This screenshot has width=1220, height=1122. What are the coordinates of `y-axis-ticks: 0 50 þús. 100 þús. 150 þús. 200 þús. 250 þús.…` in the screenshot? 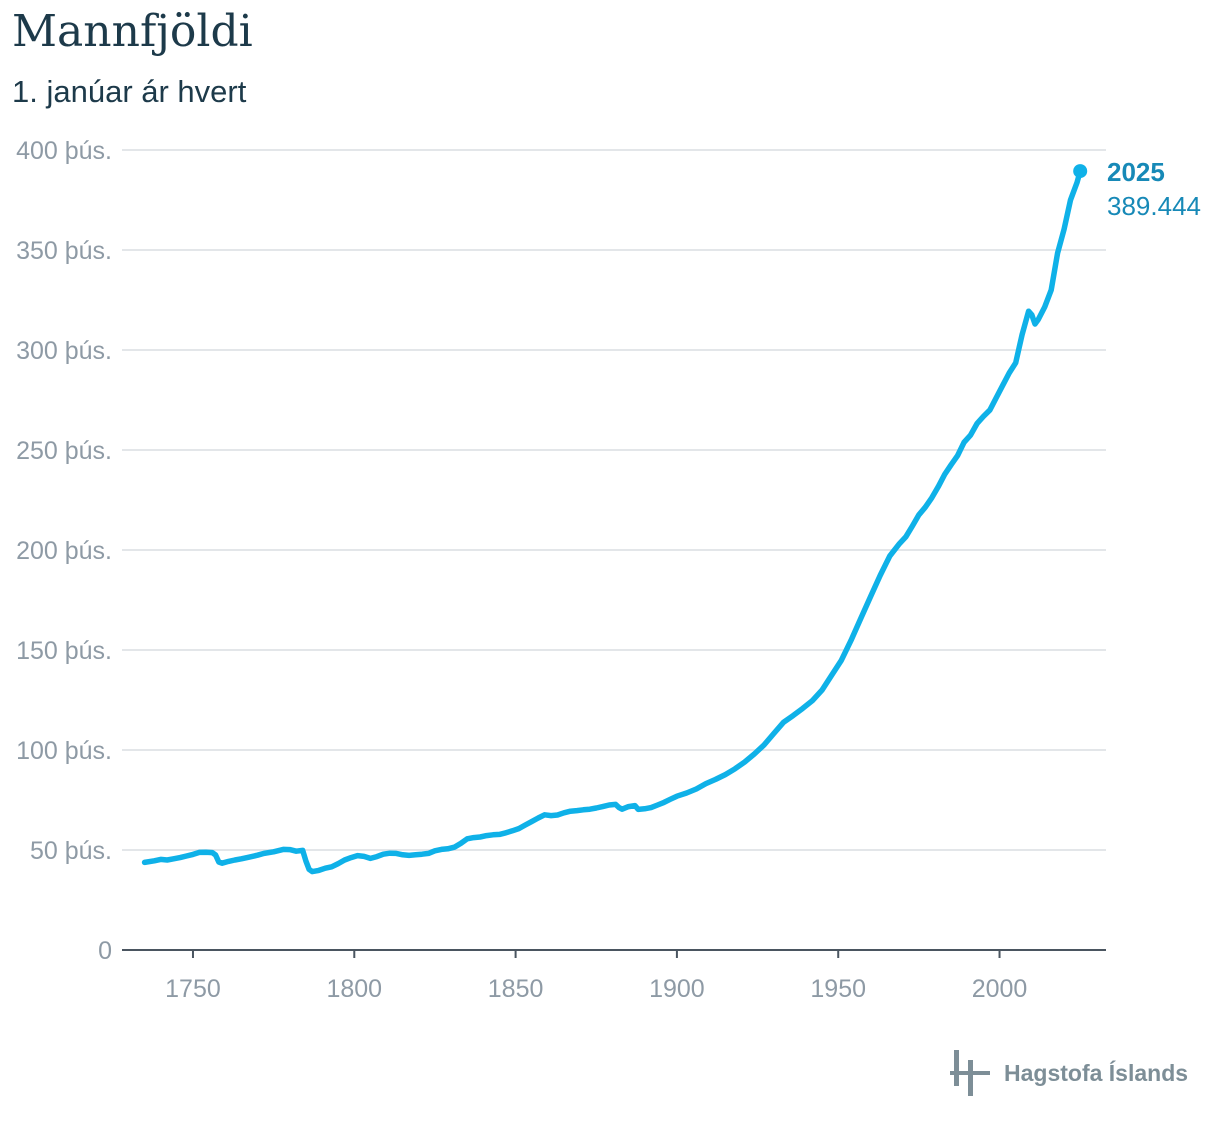 It's located at (64, 551).